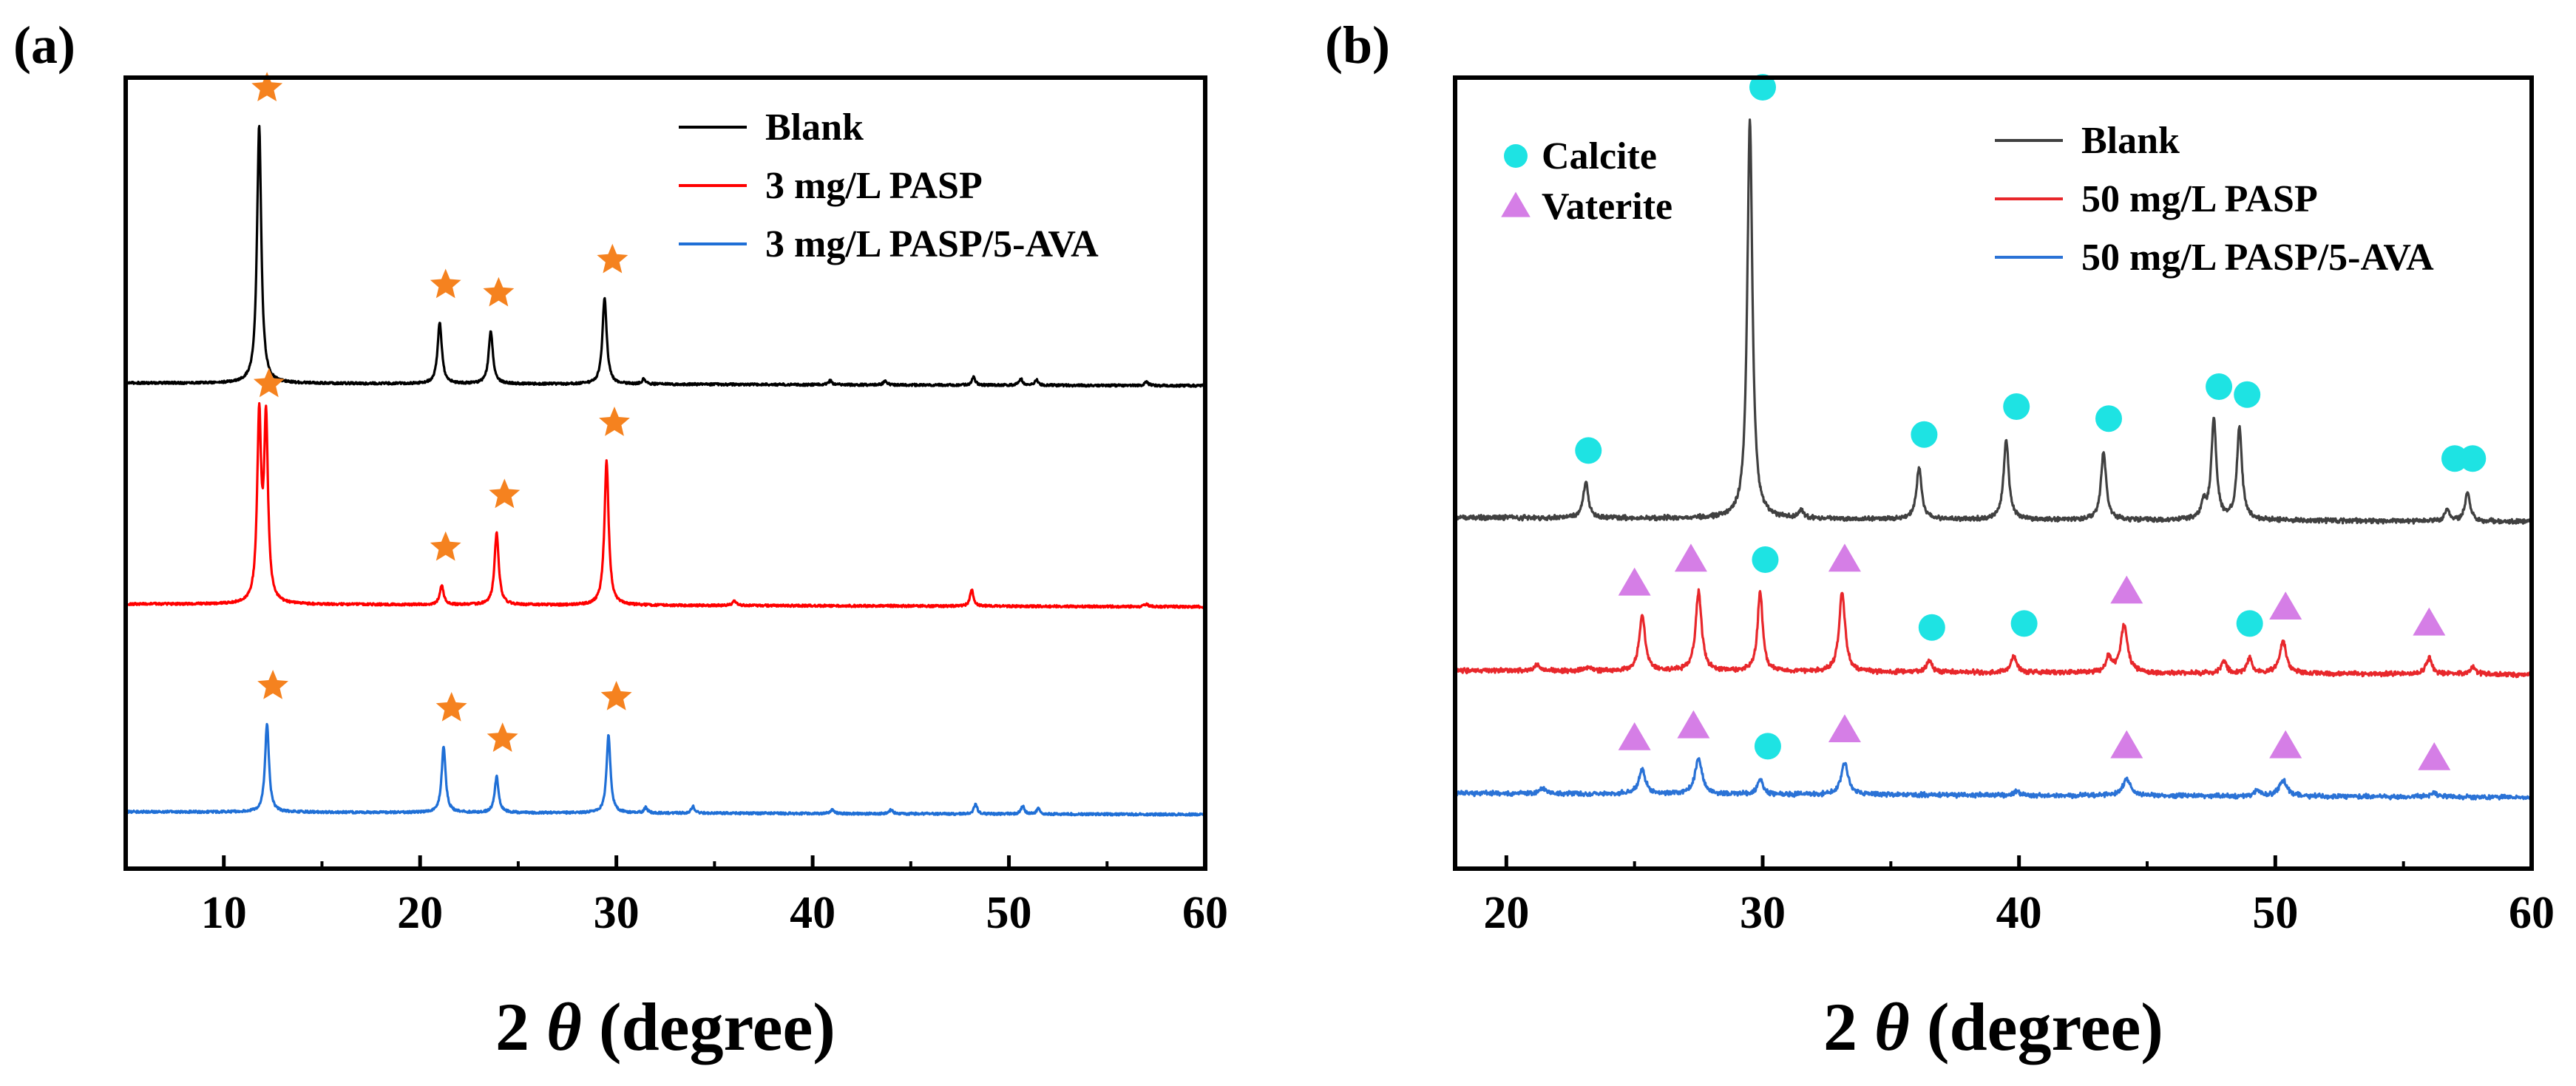  I want to click on panel-a-series-2-marker-3-star-icon, so click(505, 493).